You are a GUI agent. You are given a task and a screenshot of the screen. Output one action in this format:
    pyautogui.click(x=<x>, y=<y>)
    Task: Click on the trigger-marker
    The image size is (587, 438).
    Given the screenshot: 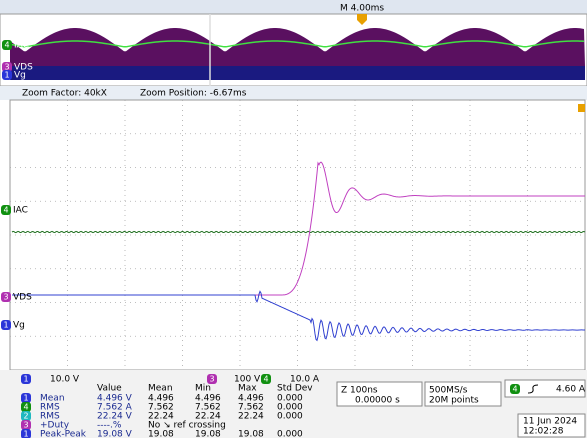 What is the action you would take?
    pyautogui.click(x=362, y=19)
    